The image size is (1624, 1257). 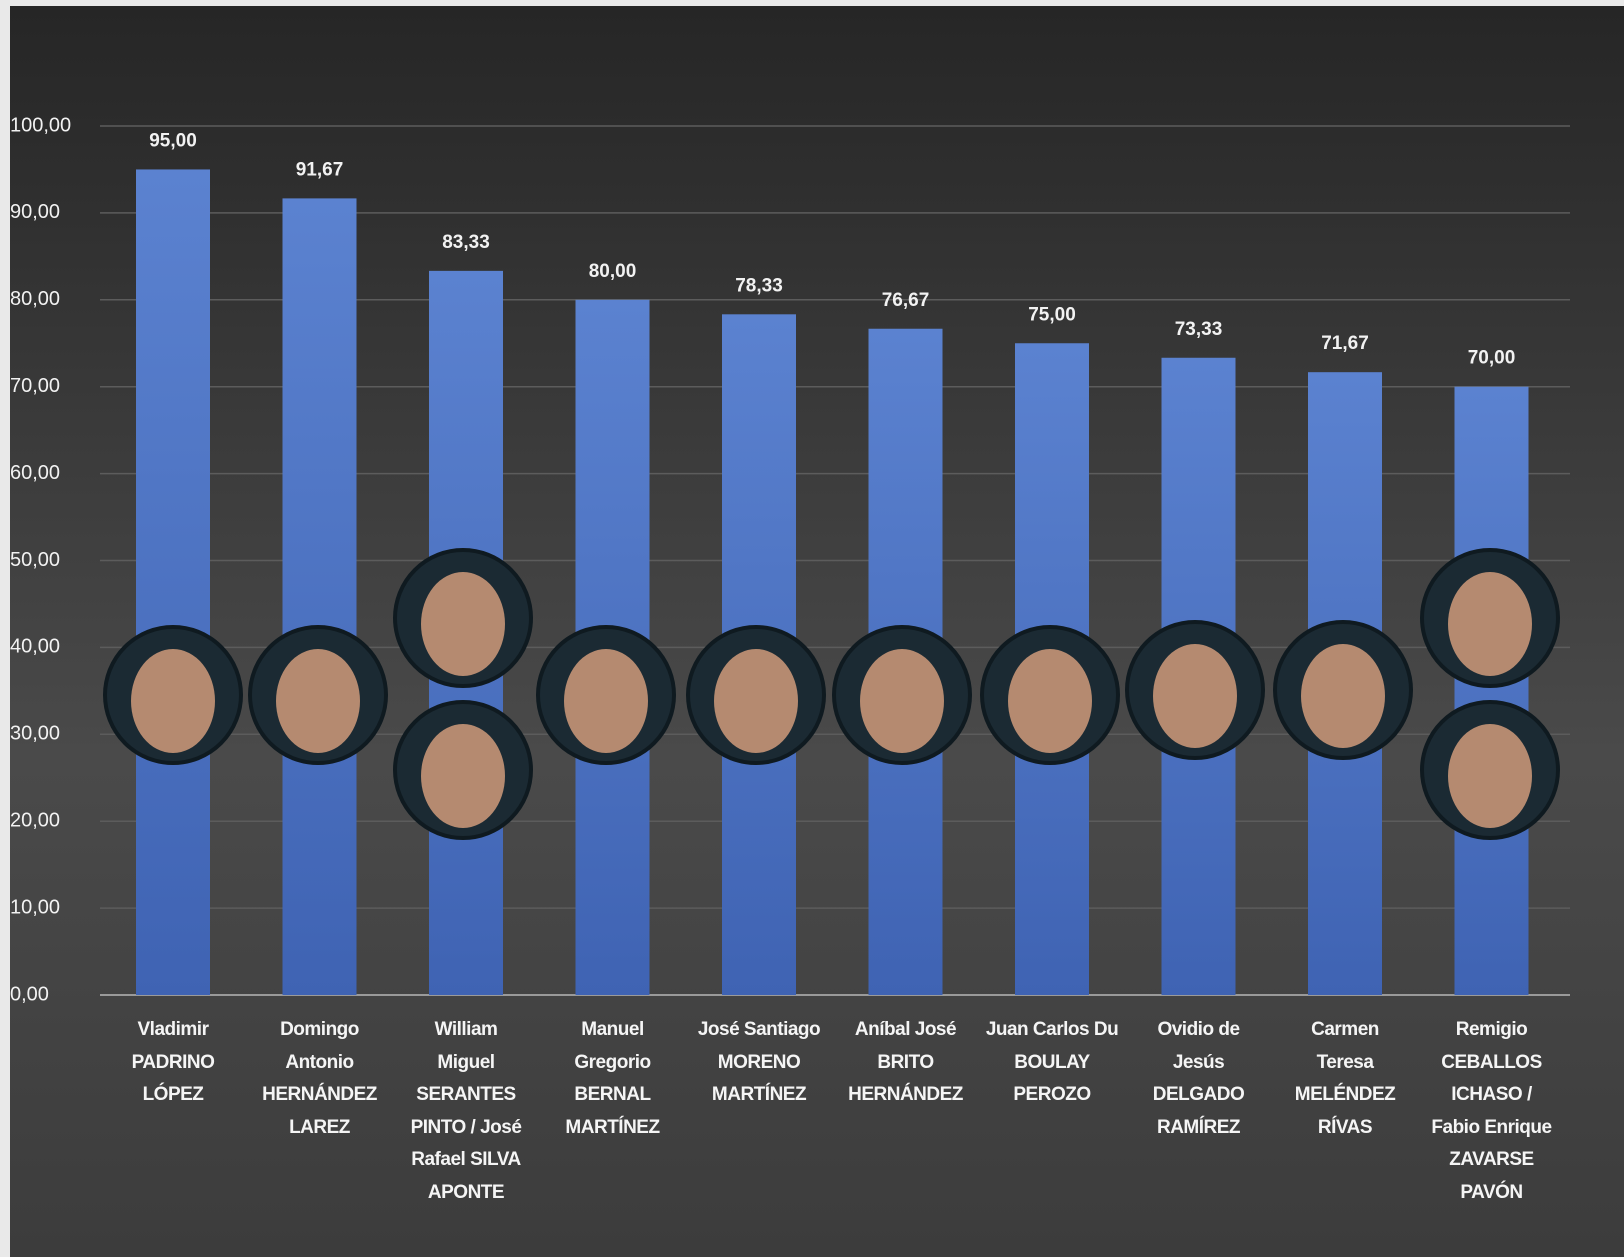 What do you see at coordinates (35, 647) in the screenshot?
I see `y-tick-label: 40,00` at bounding box center [35, 647].